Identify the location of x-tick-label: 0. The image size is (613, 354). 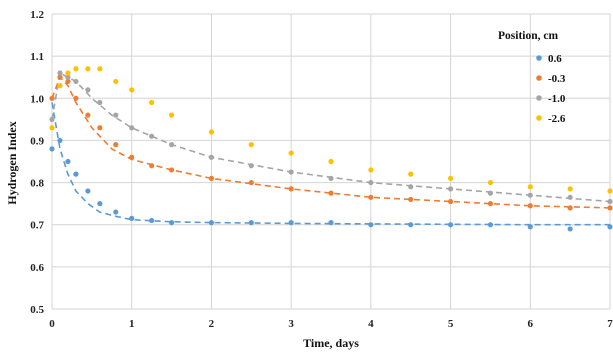
(52, 324).